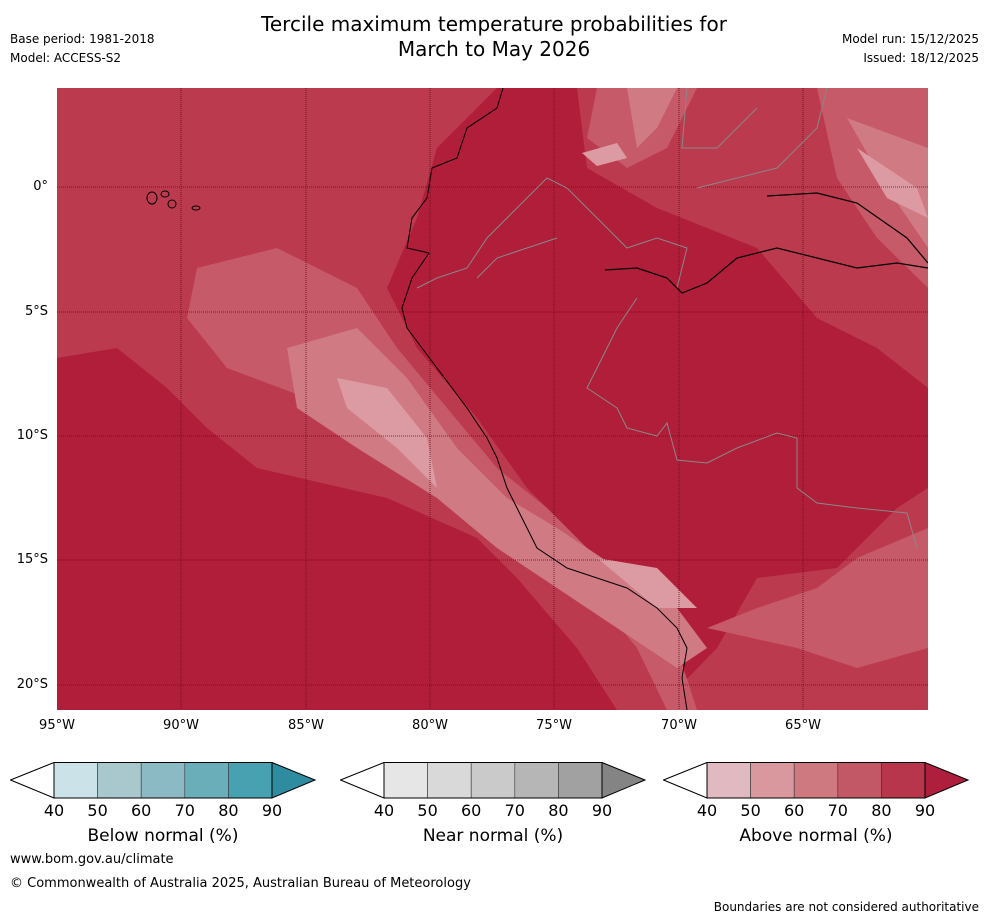 This screenshot has height=919, width=988. What do you see at coordinates (66, 58) in the screenshot?
I see `model-name: Model: ACCESS-S2` at bounding box center [66, 58].